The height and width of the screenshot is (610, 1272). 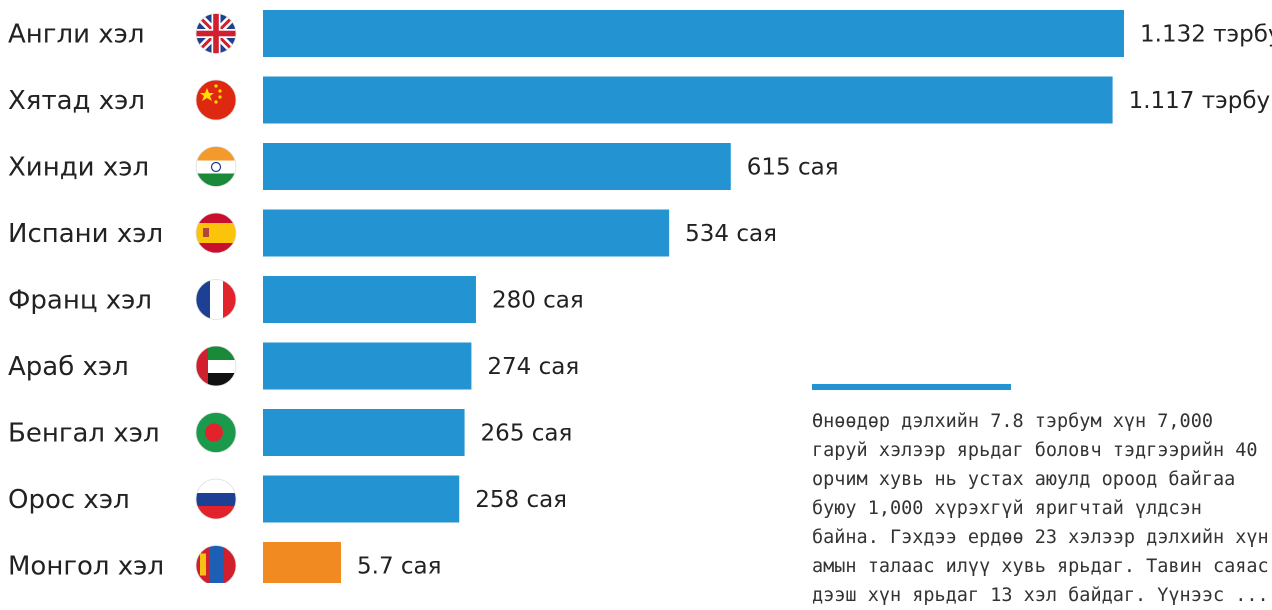 What do you see at coordinates (216, 233) in the screenshot?
I see `spain-flag-icon` at bounding box center [216, 233].